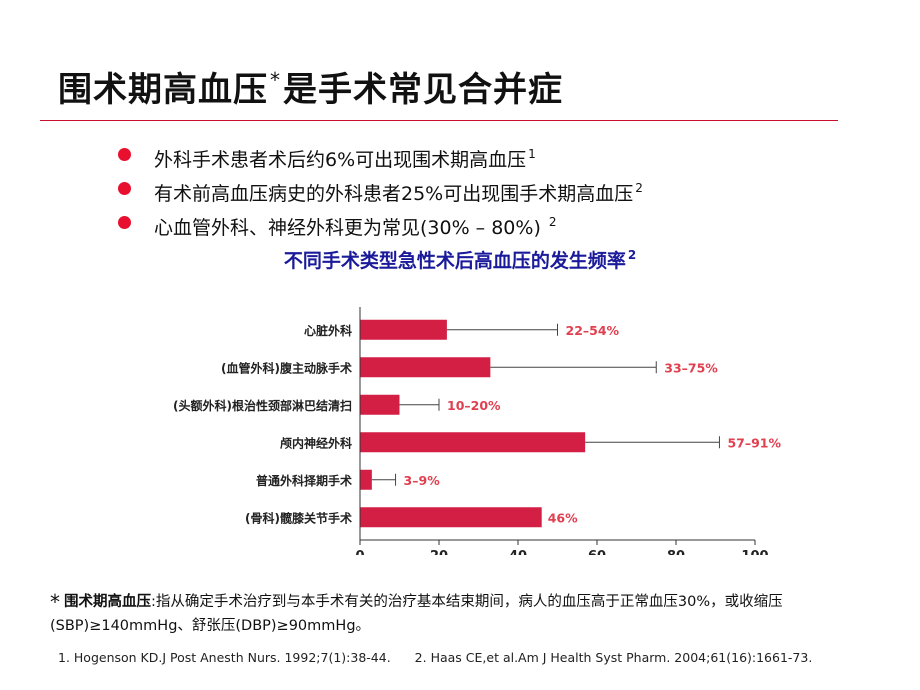 This screenshot has width=920, height=690. What do you see at coordinates (754, 552) in the screenshot?
I see `x-tick-label: 100` at bounding box center [754, 552].